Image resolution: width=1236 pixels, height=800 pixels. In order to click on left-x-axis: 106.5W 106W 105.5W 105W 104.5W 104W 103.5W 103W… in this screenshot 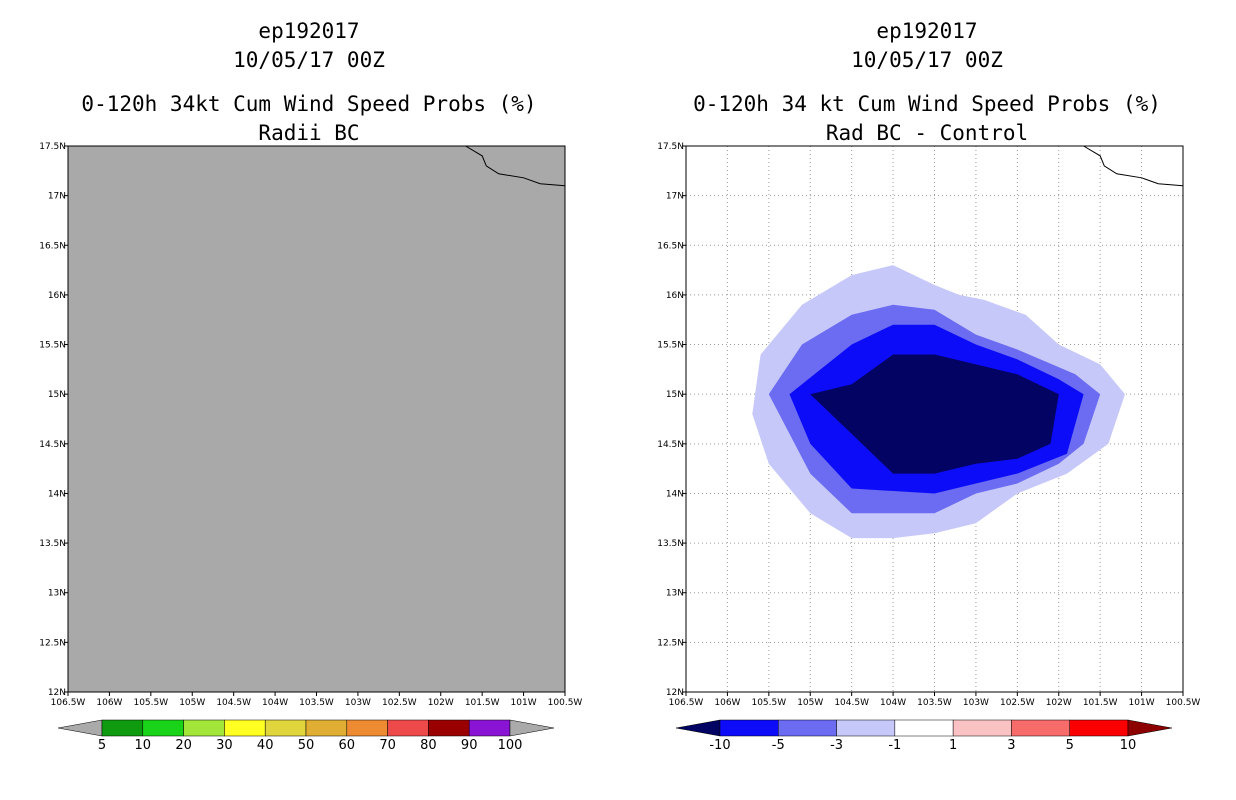, I will do `click(317, 700)`.